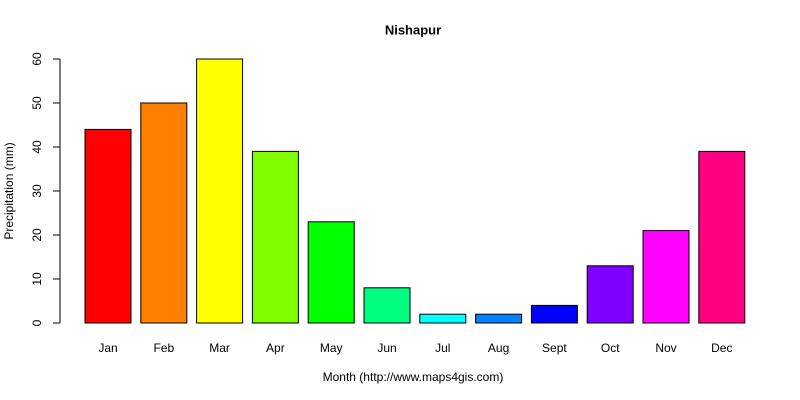  What do you see at coordinates (554, 348) in the screenshot?
I see `x-tick-label: Sept` at bounding box center [554, 348].